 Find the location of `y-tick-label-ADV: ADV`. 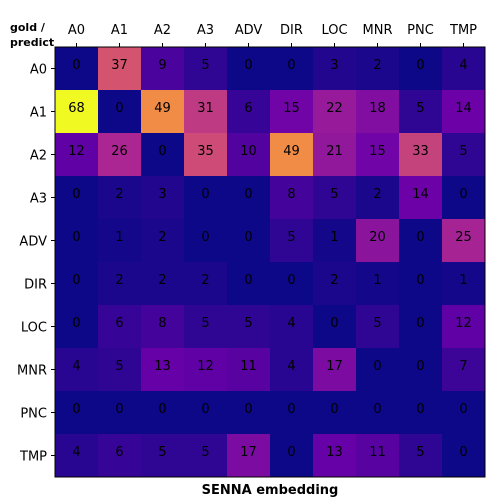

y-tick-label-ADV: ADV is located at coordinates (33, 242).